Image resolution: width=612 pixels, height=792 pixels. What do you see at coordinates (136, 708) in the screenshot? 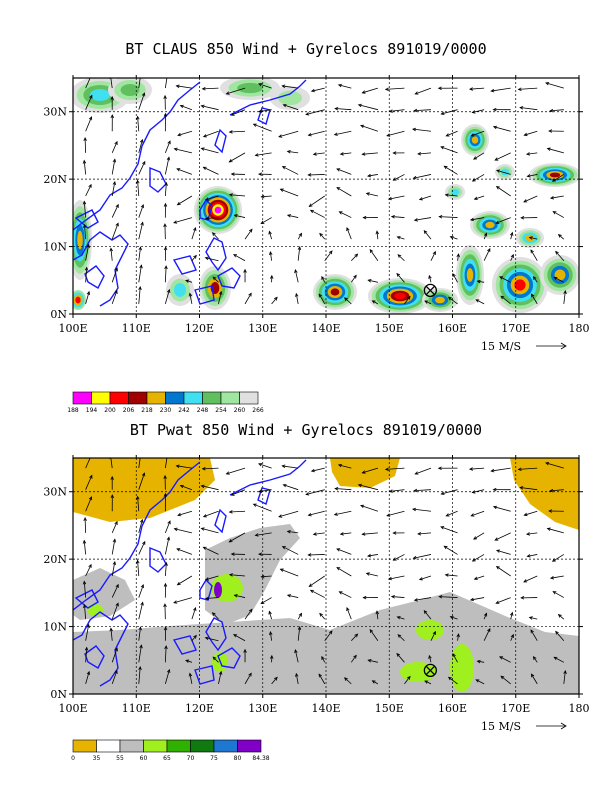
I see `x-tick-label: 110E` at bounding box center [136, 708].